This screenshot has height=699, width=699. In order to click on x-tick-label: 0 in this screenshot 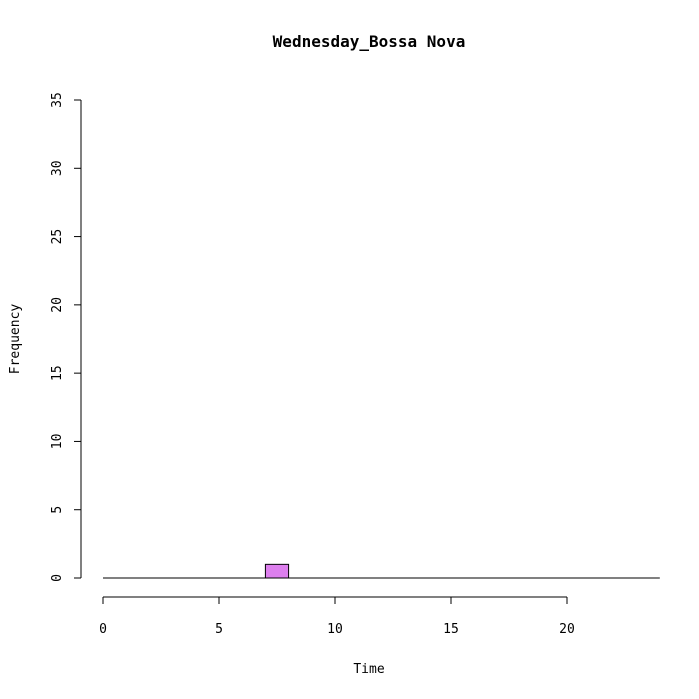, I will do `click(103, 629)`.